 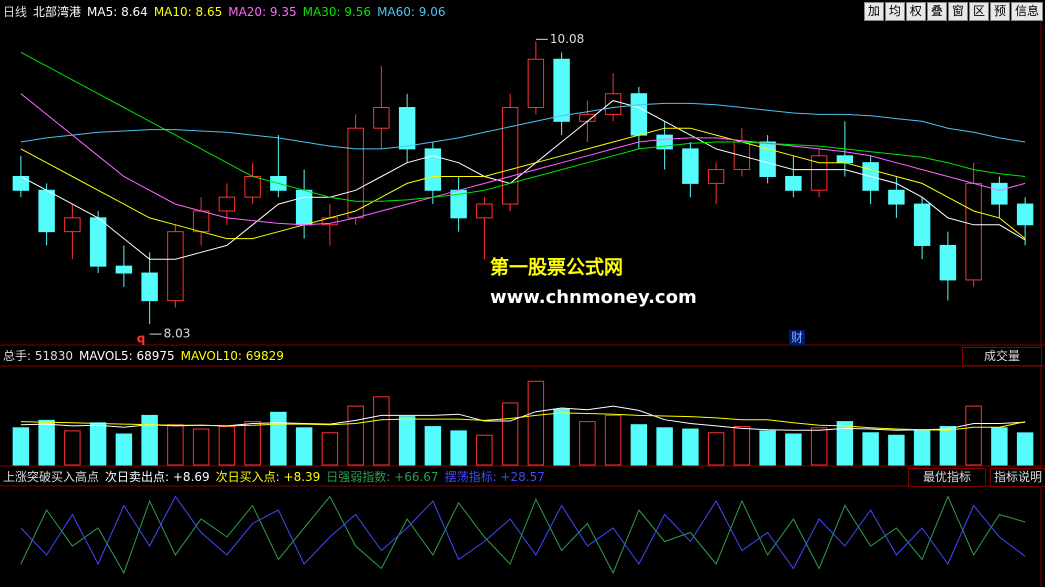 I want to click on volume-header: 总手: 51830 MAVOL5: 68975 MAVOL10: 69829, so click(x=143, y=356).